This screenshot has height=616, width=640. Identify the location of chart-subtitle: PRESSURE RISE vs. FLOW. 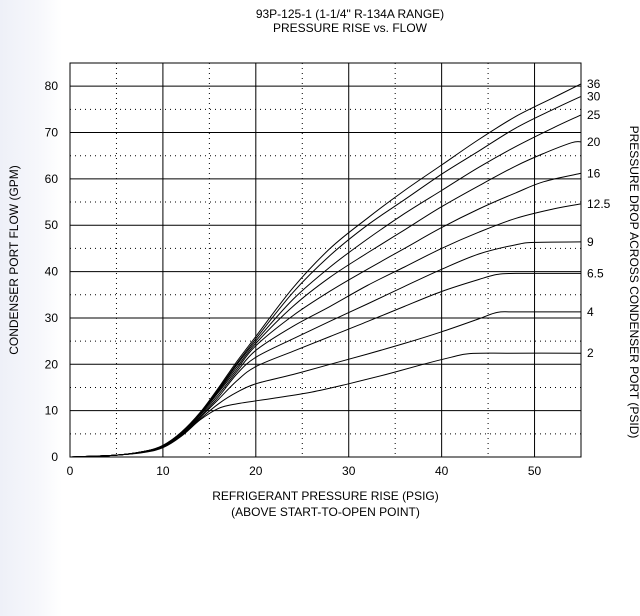
(350, 28).